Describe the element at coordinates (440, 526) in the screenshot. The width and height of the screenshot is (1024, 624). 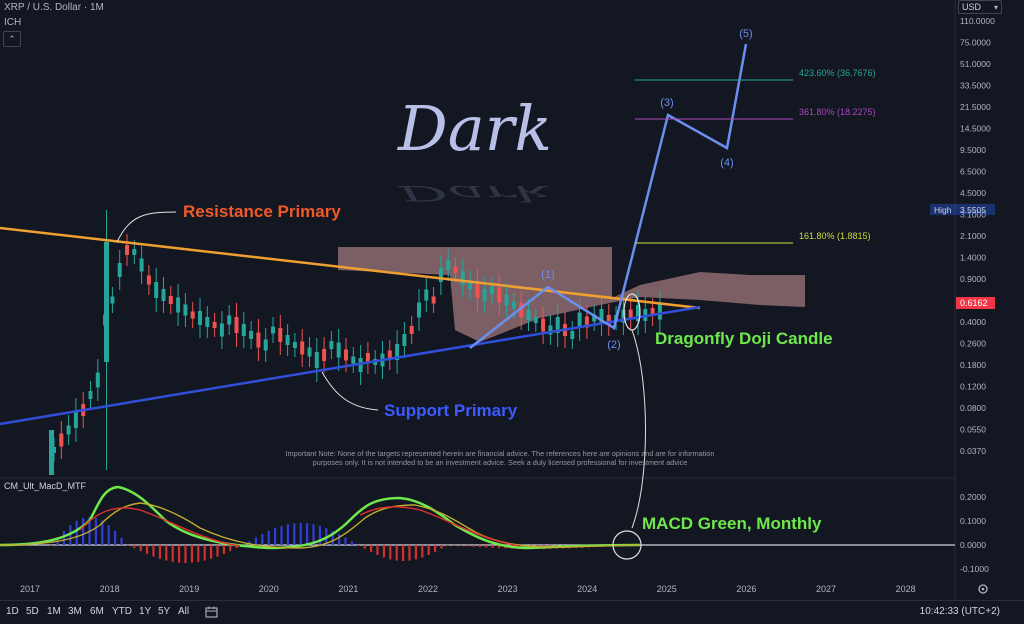
I see `macd-slow-line-2021` at that location.